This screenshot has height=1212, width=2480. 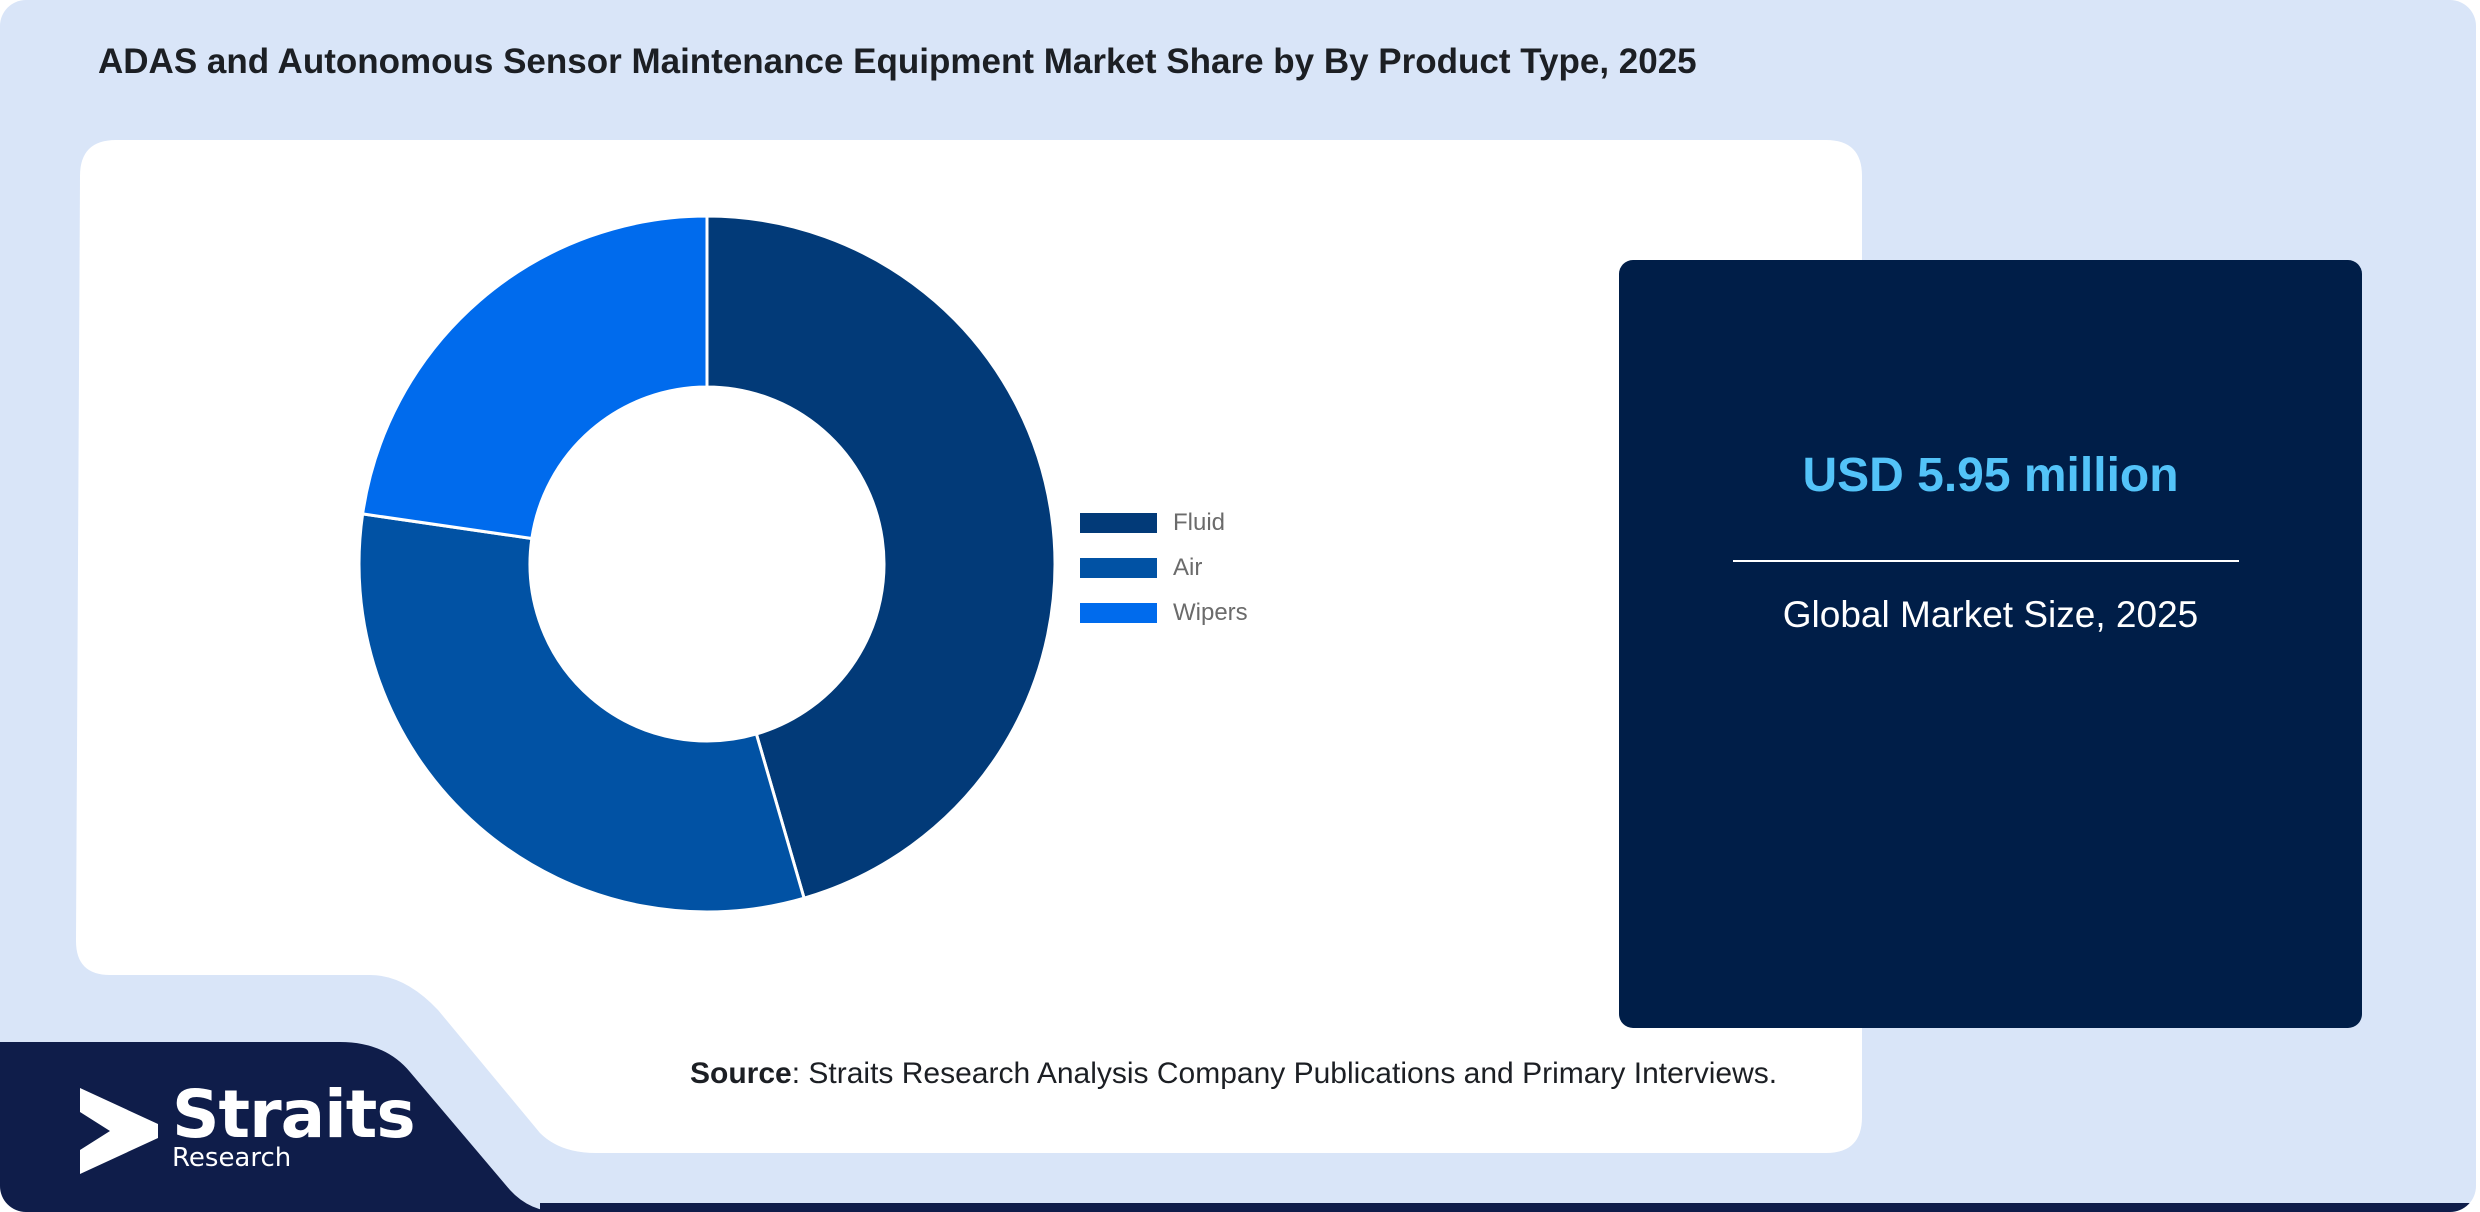 What do you see at coordinates (534, 377) in the screenshot?
I see `slice-wipers` at bounding box center [534, 377].